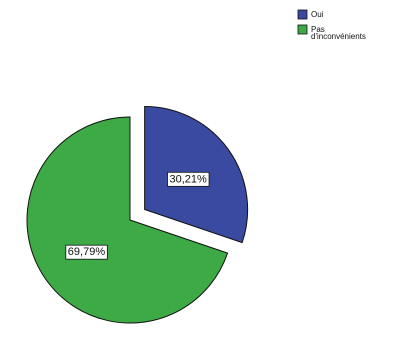 Image resolution: width=419 pixels, height=339 pixels. What do you see at coordinates (310, 14) in the screenshot?
I see `legend-item: Oui` at bounding box center [310, 14].